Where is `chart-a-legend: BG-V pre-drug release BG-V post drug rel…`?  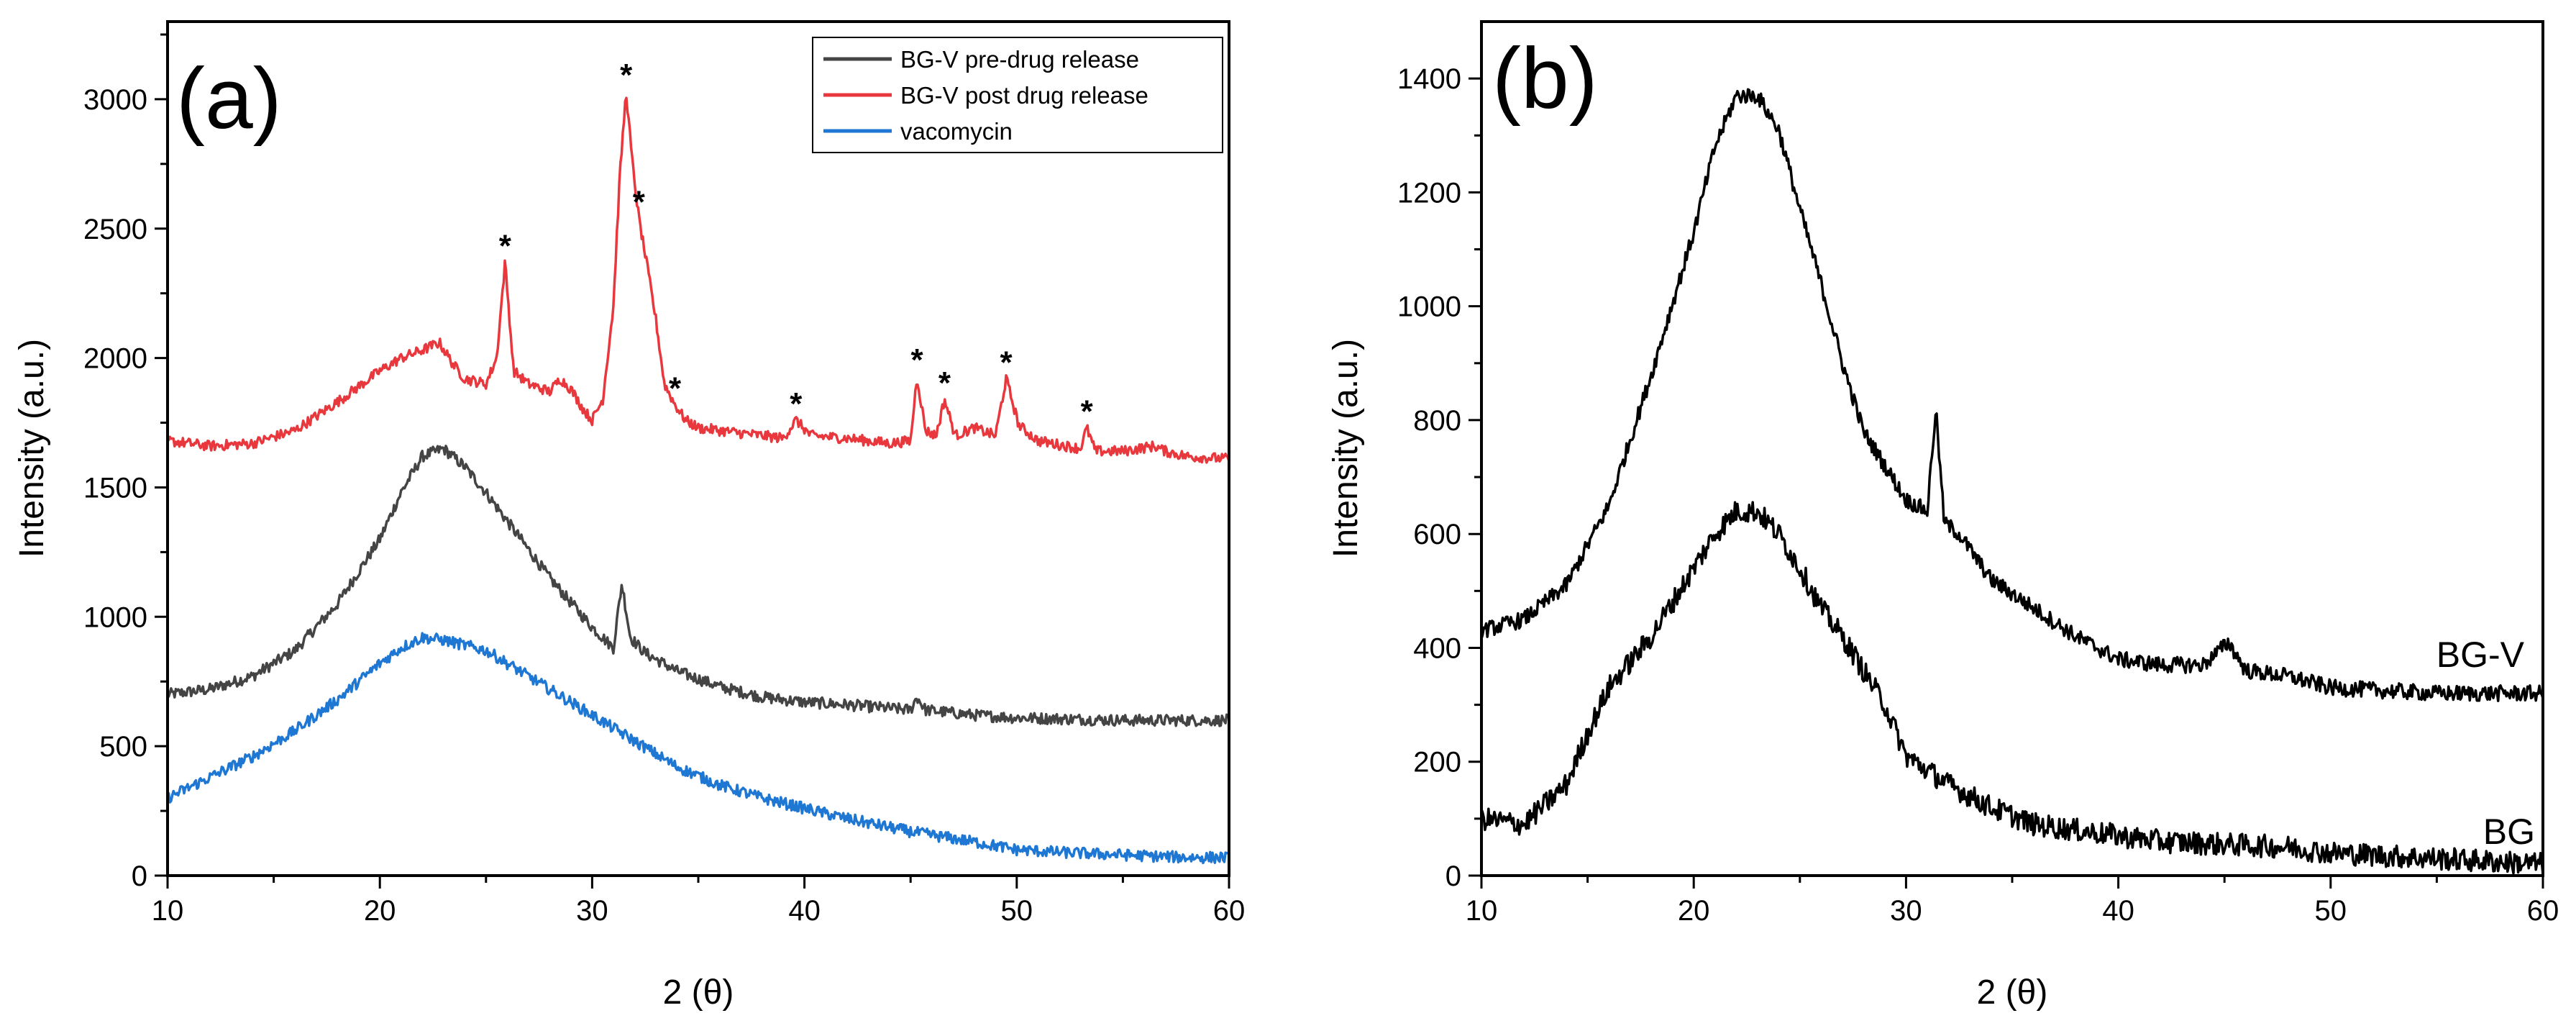
chart-a-legend: BG-V pre-drug release BG-V post drug rel… is located at coordinates (1017, 95).